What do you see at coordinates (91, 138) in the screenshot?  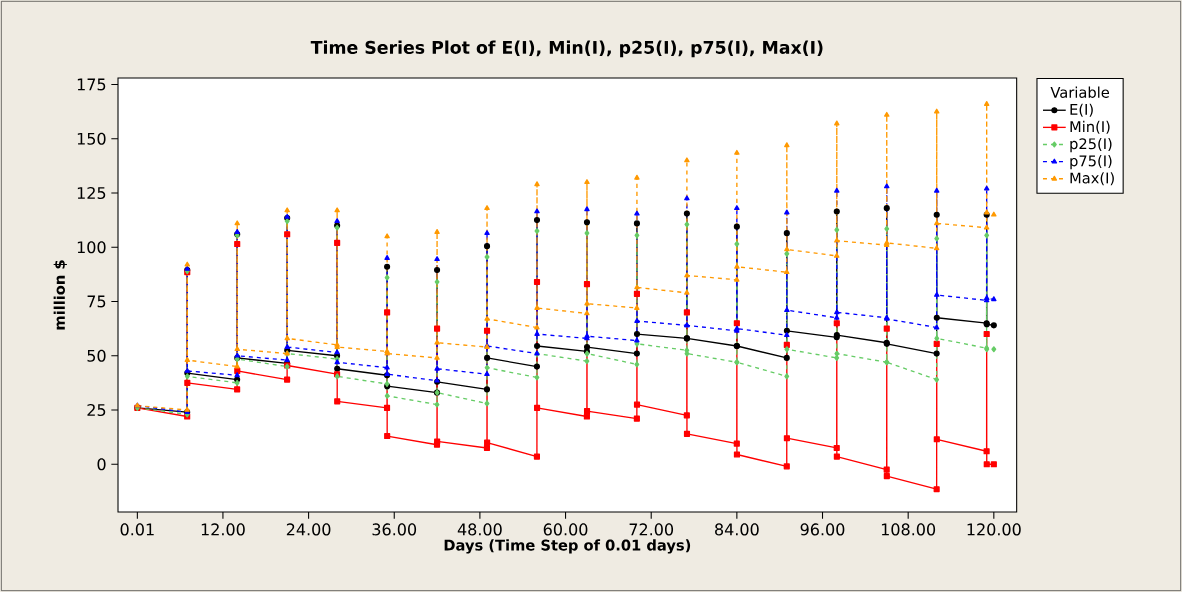 I see `y-tick-label: 150` at bounding box center [91, 138].